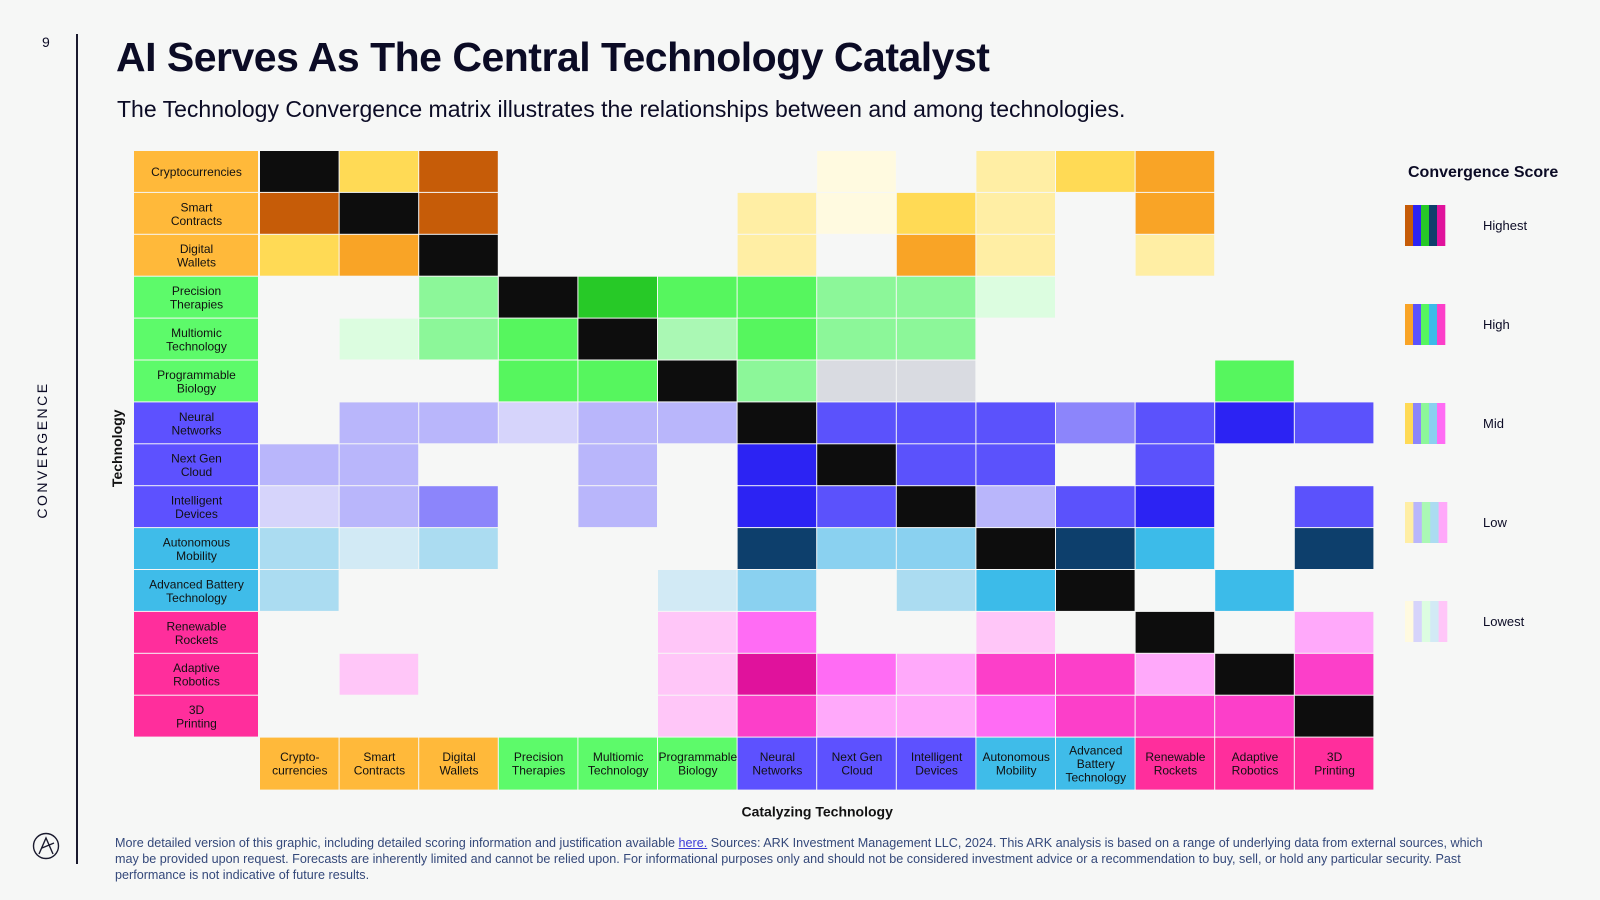 Image resolution: width=1600 pixels, height=900 pixels. What do you see at coordinates (1505, 225) in the screenshot?
I see `legend-label: Highest` at bounding box center [1505, 225].